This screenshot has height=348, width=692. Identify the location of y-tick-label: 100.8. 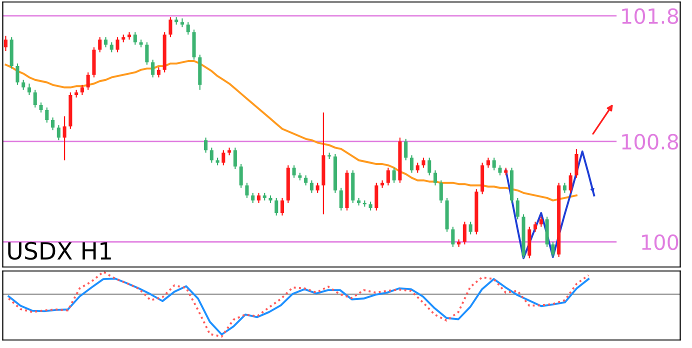
(650, 142).